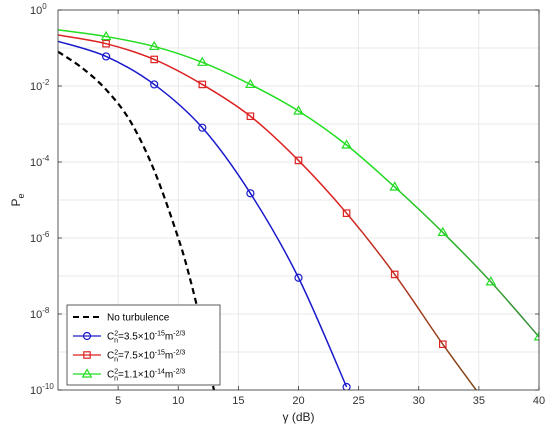 The height and width of the screenshot is (436, 550). I want to click on y-axis-label: Pe, so click(17, 199).